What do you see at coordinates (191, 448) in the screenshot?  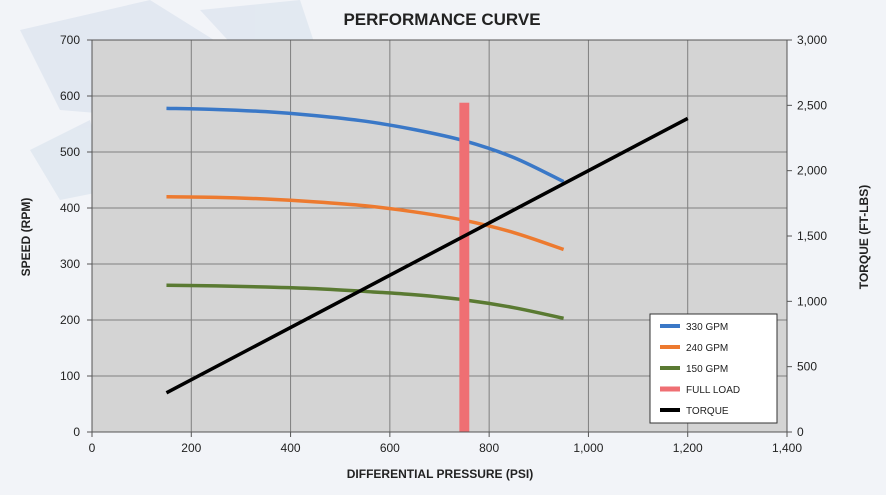 I see `x-tick-label: 200` at bounding box center [191, 448].